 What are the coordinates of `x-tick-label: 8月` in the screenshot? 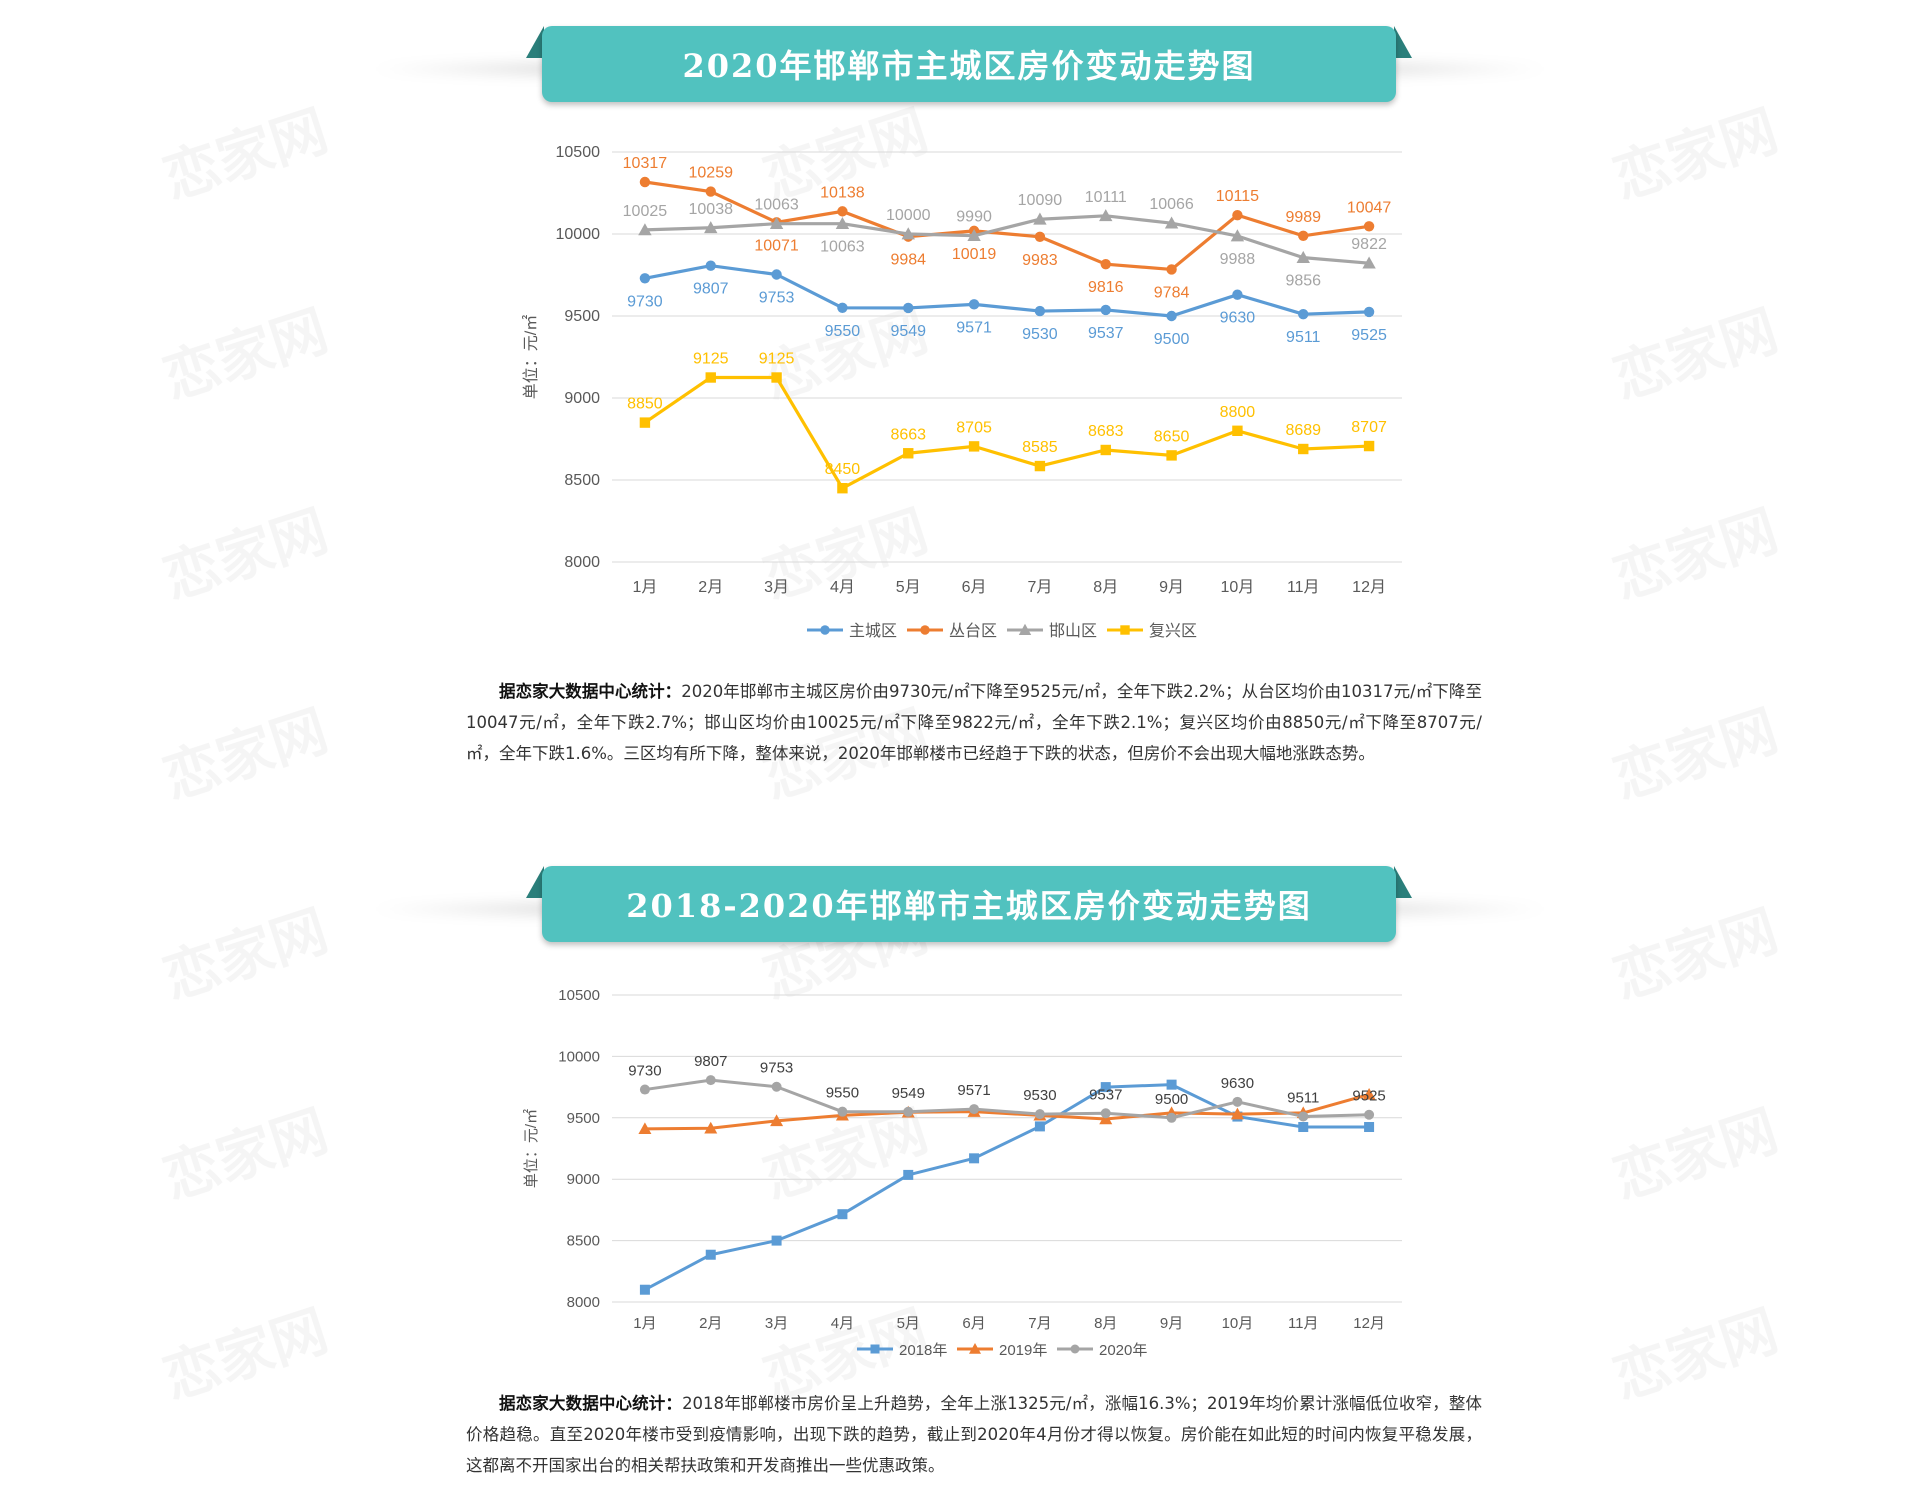 It's located at (1105, 587).